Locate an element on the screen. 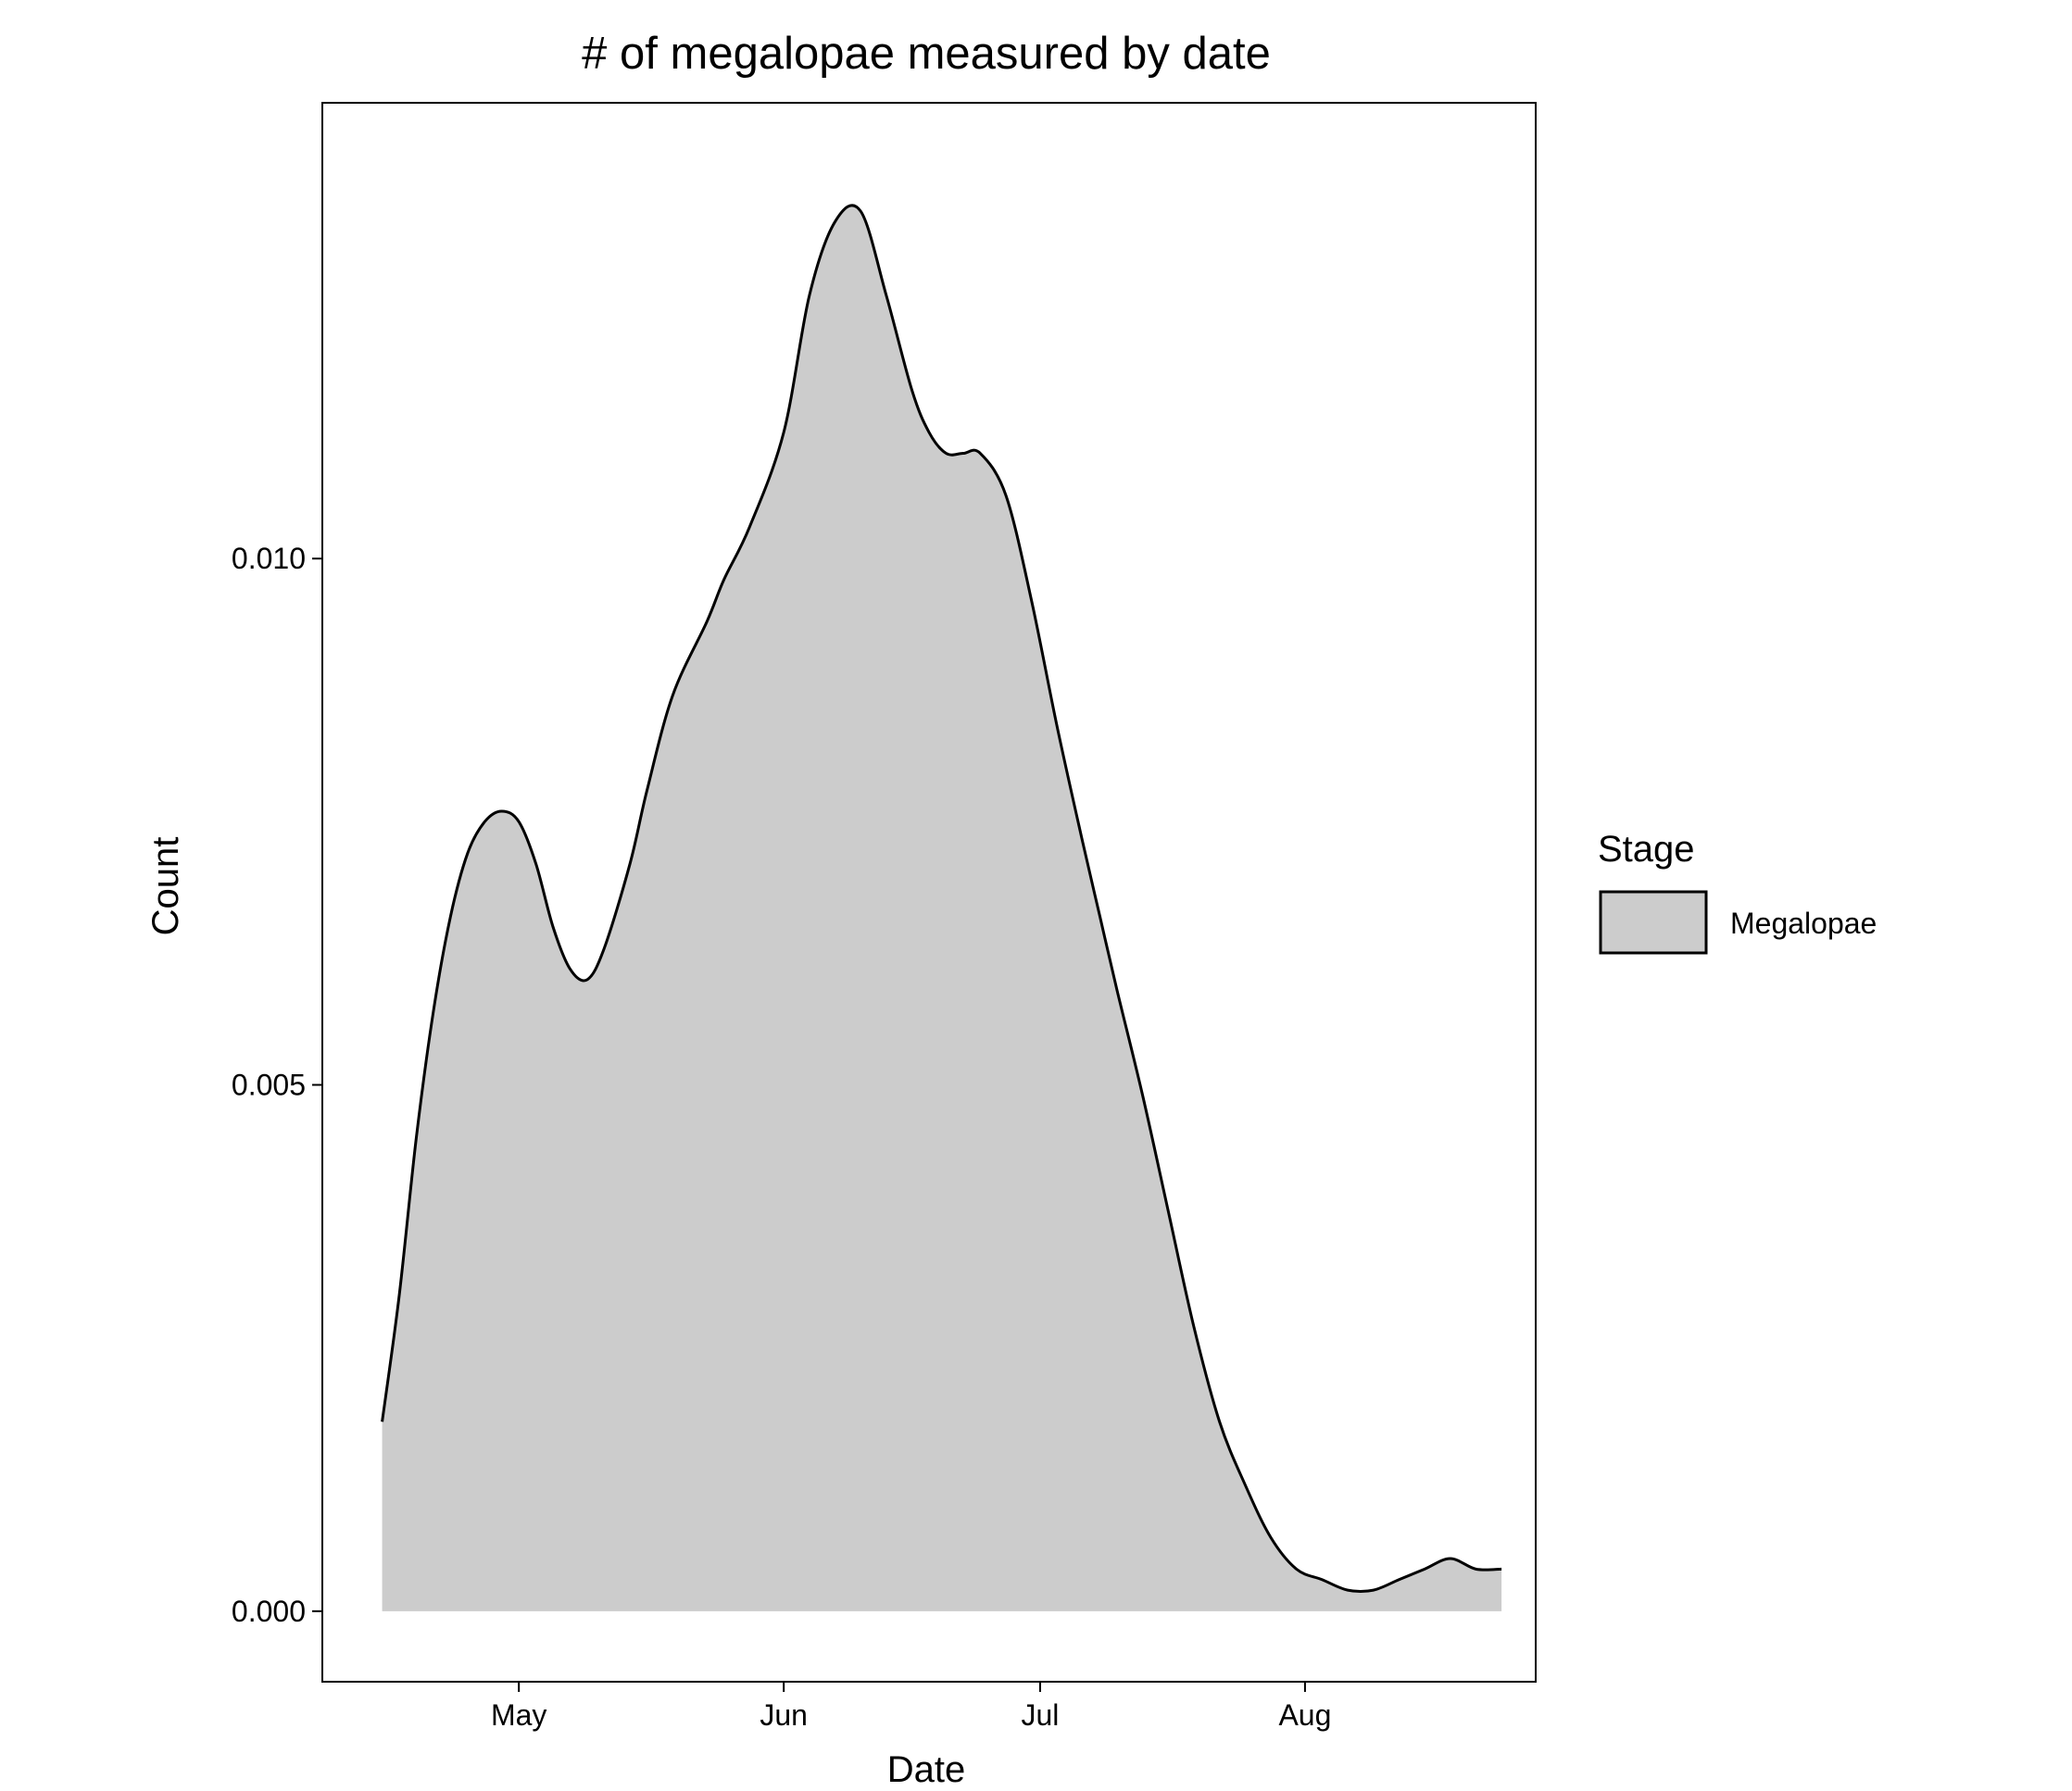  x-tick-label: May is located at coordinates (518, 1715).